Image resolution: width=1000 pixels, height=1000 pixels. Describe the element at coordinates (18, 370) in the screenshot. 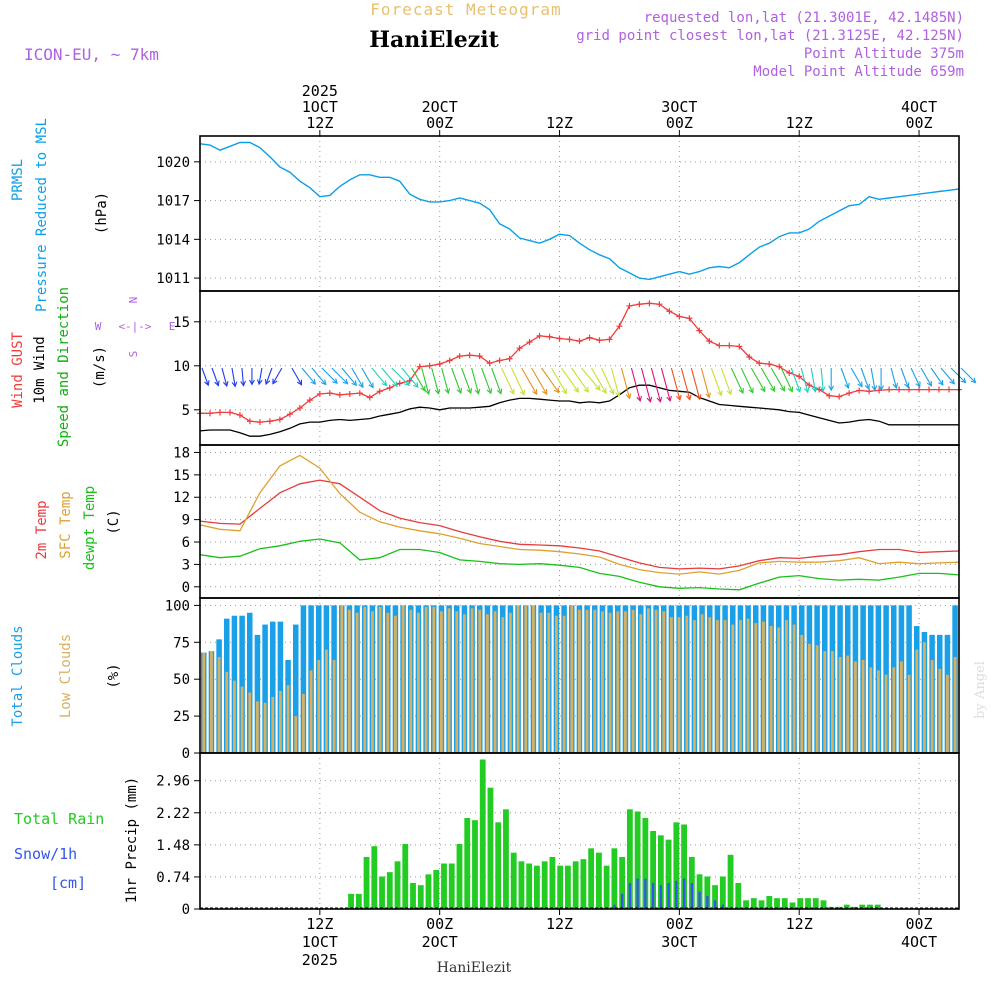

I see `gust-label: Wind GUST` at that location.